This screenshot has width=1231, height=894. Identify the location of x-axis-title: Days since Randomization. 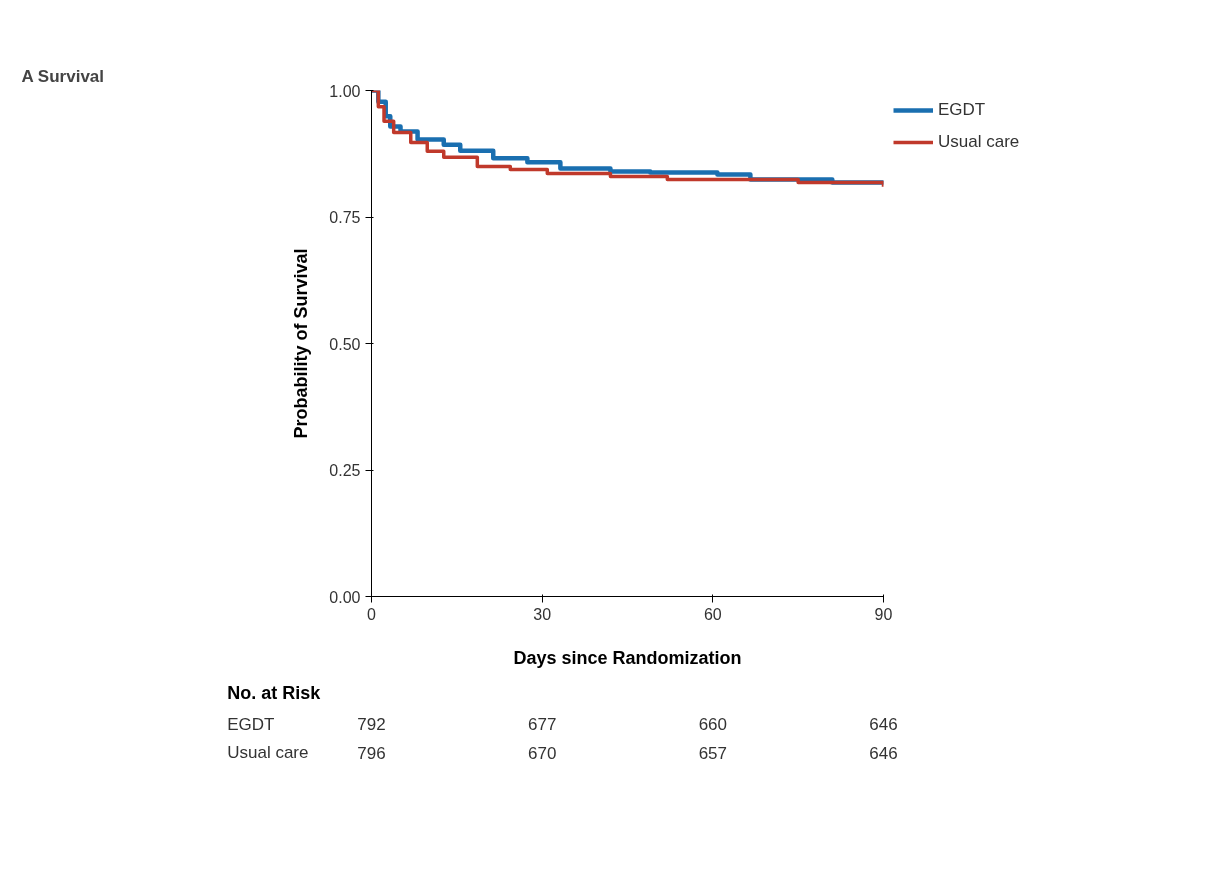
(627, 657).